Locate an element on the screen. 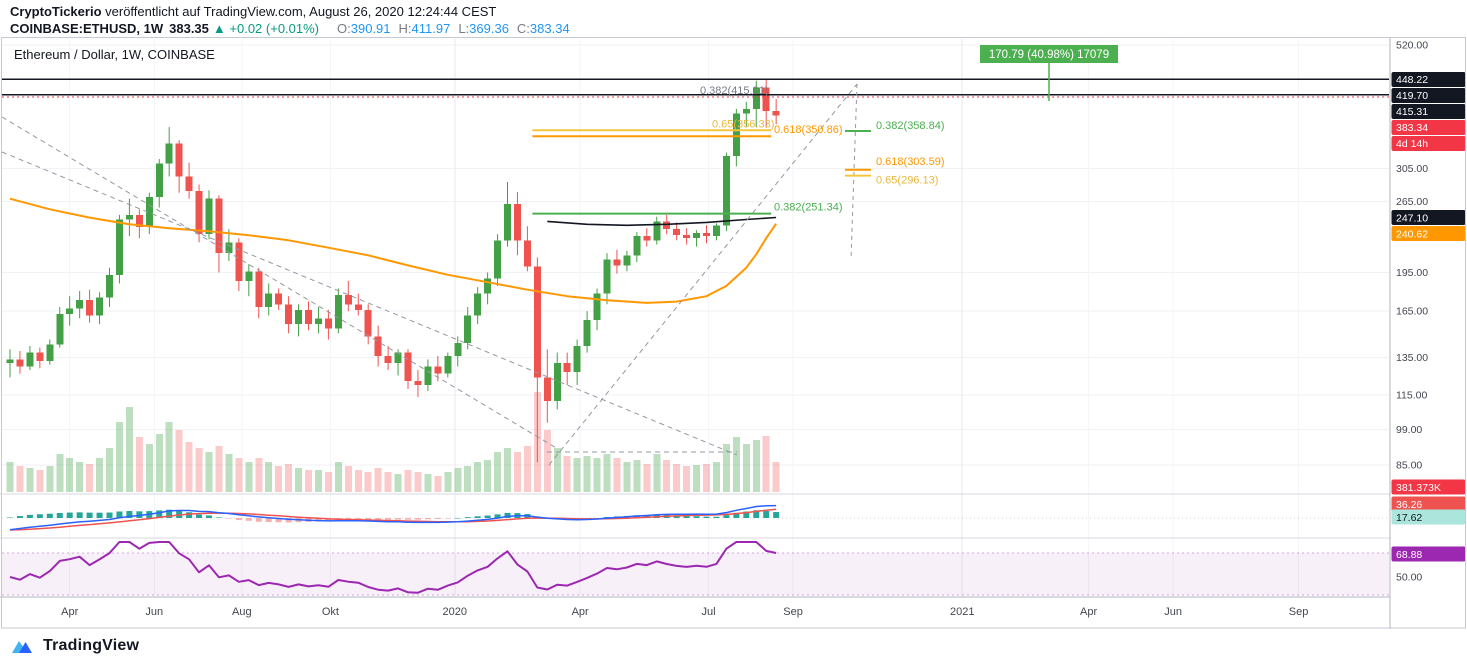 The image size is (1467, 665). rsi-tick: 50.00 is located at coordinates (1409, 578).